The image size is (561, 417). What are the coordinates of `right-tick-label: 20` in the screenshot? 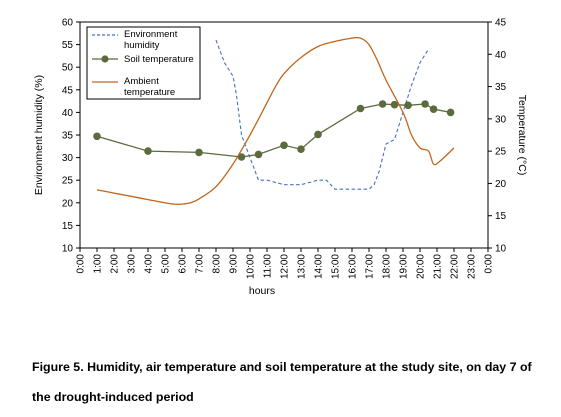 It's located at (501, 184).